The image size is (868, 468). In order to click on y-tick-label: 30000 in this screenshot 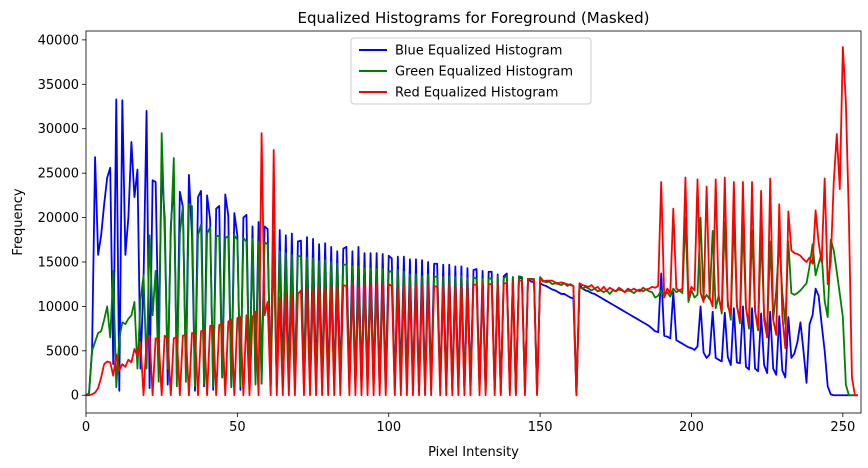, I will do `click(58, 129)`.